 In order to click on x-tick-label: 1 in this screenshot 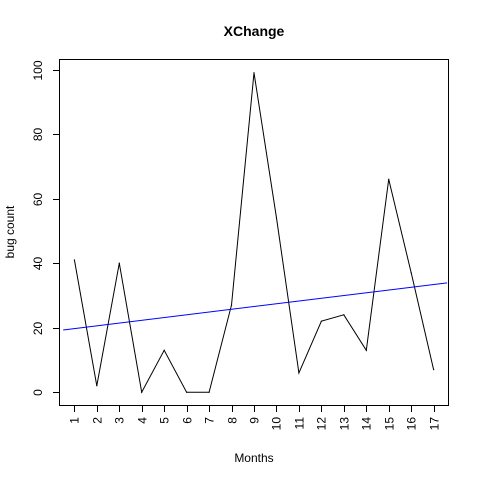, I will do `click(75, 420)`.